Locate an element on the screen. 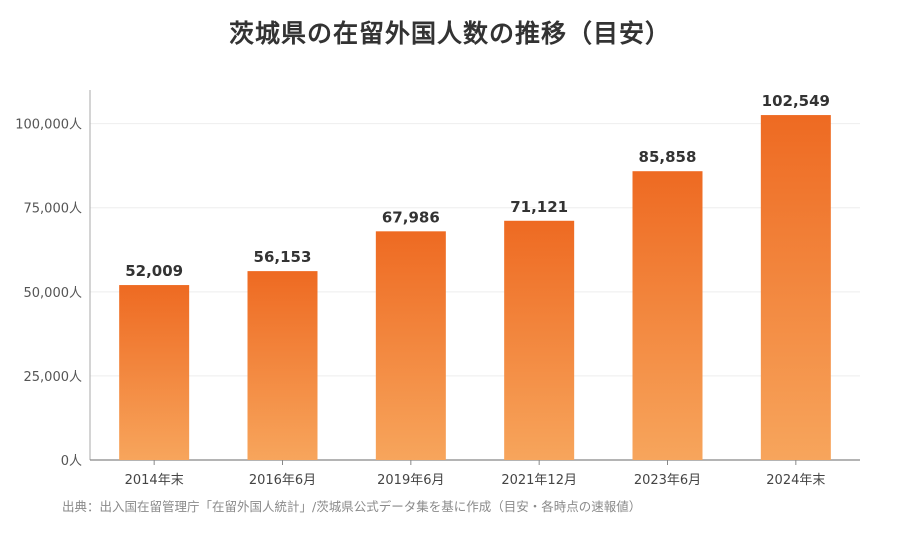  y-tick-label: 75,000人 is located at coordinates (53, 209).